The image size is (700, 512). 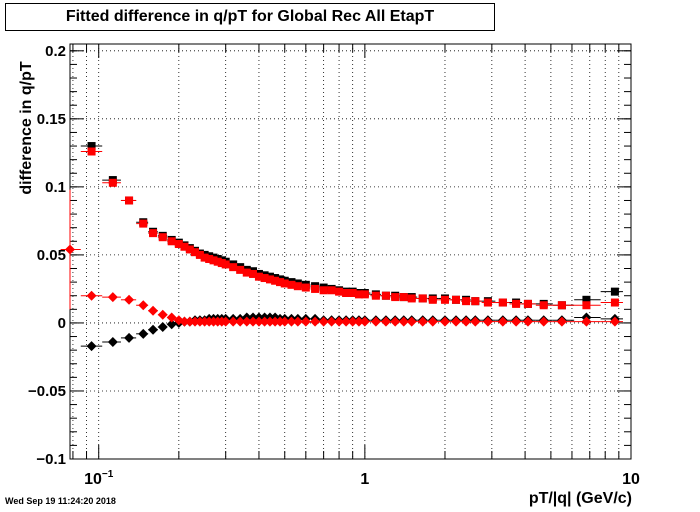 What do you see at coordinates (26, 128) in the screenshot?
I see `y-axis-label: difference in q/pT` at bounding box center [26, 128].